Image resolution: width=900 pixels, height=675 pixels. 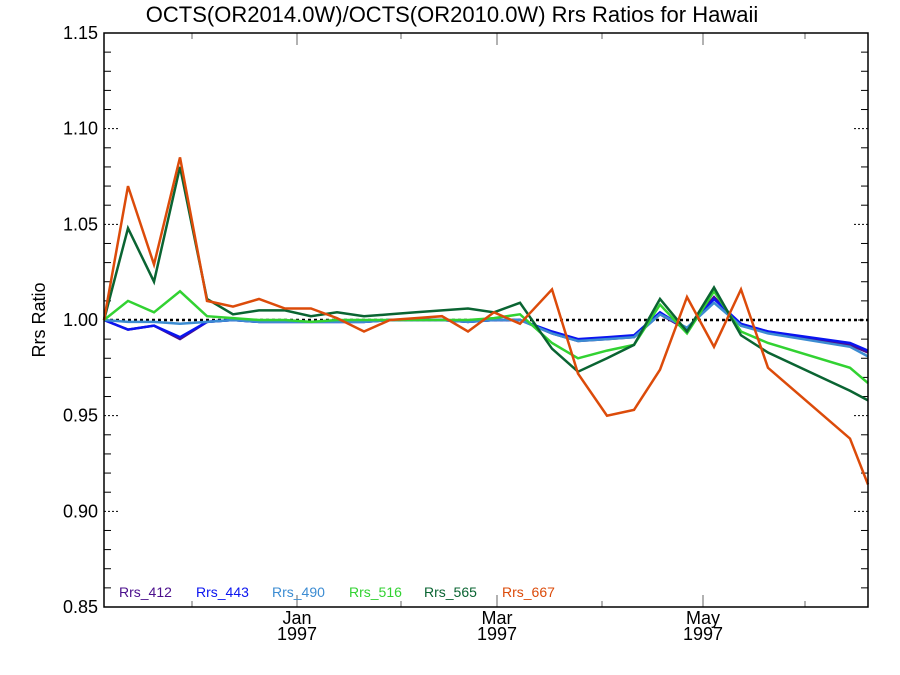 I want to click on y-tick-label: 1.00, so click(x=80, y=320).